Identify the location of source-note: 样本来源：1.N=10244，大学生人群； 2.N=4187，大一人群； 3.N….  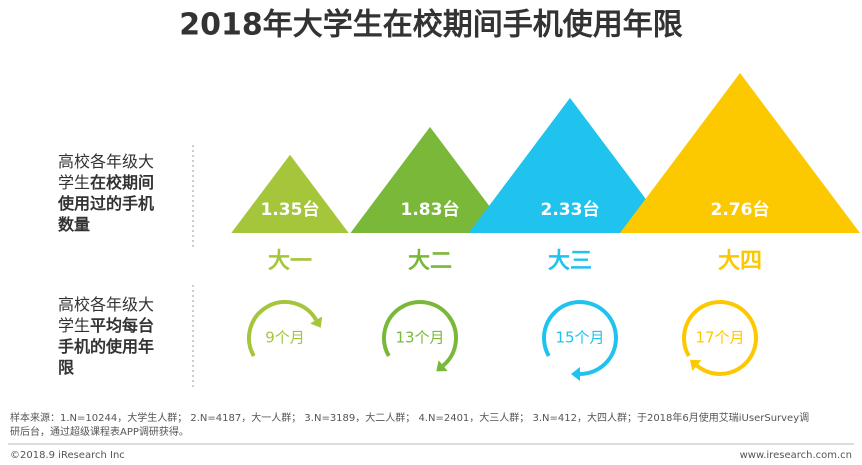
(409, 417).